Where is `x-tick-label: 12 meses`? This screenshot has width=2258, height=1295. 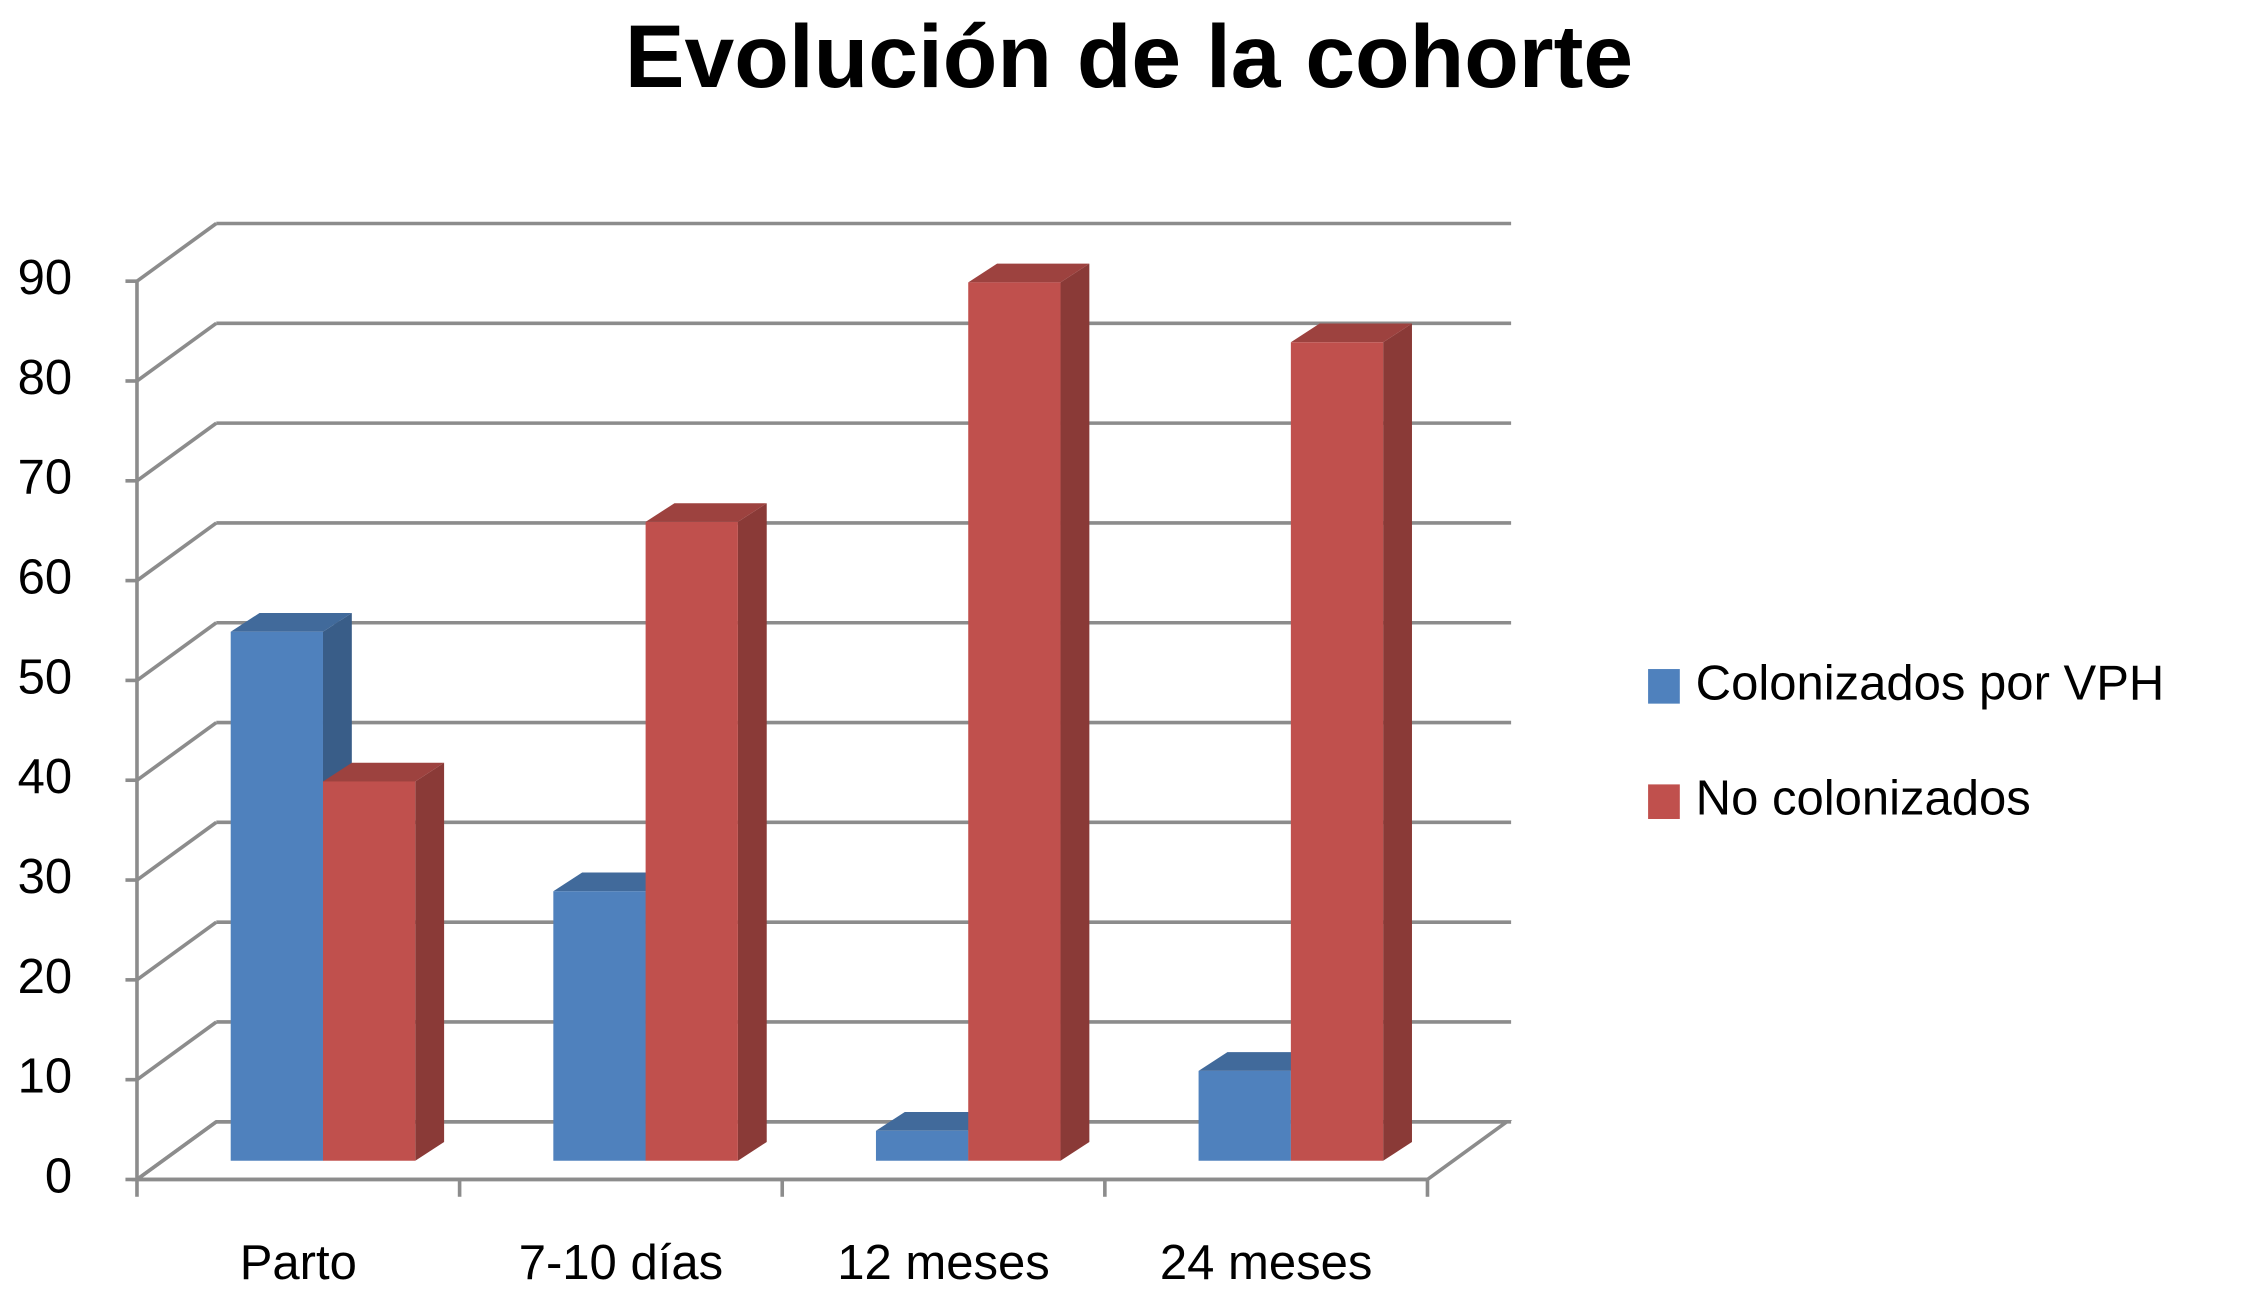 x-tick-label: 12 meses is located at coordinates (943, 1263).